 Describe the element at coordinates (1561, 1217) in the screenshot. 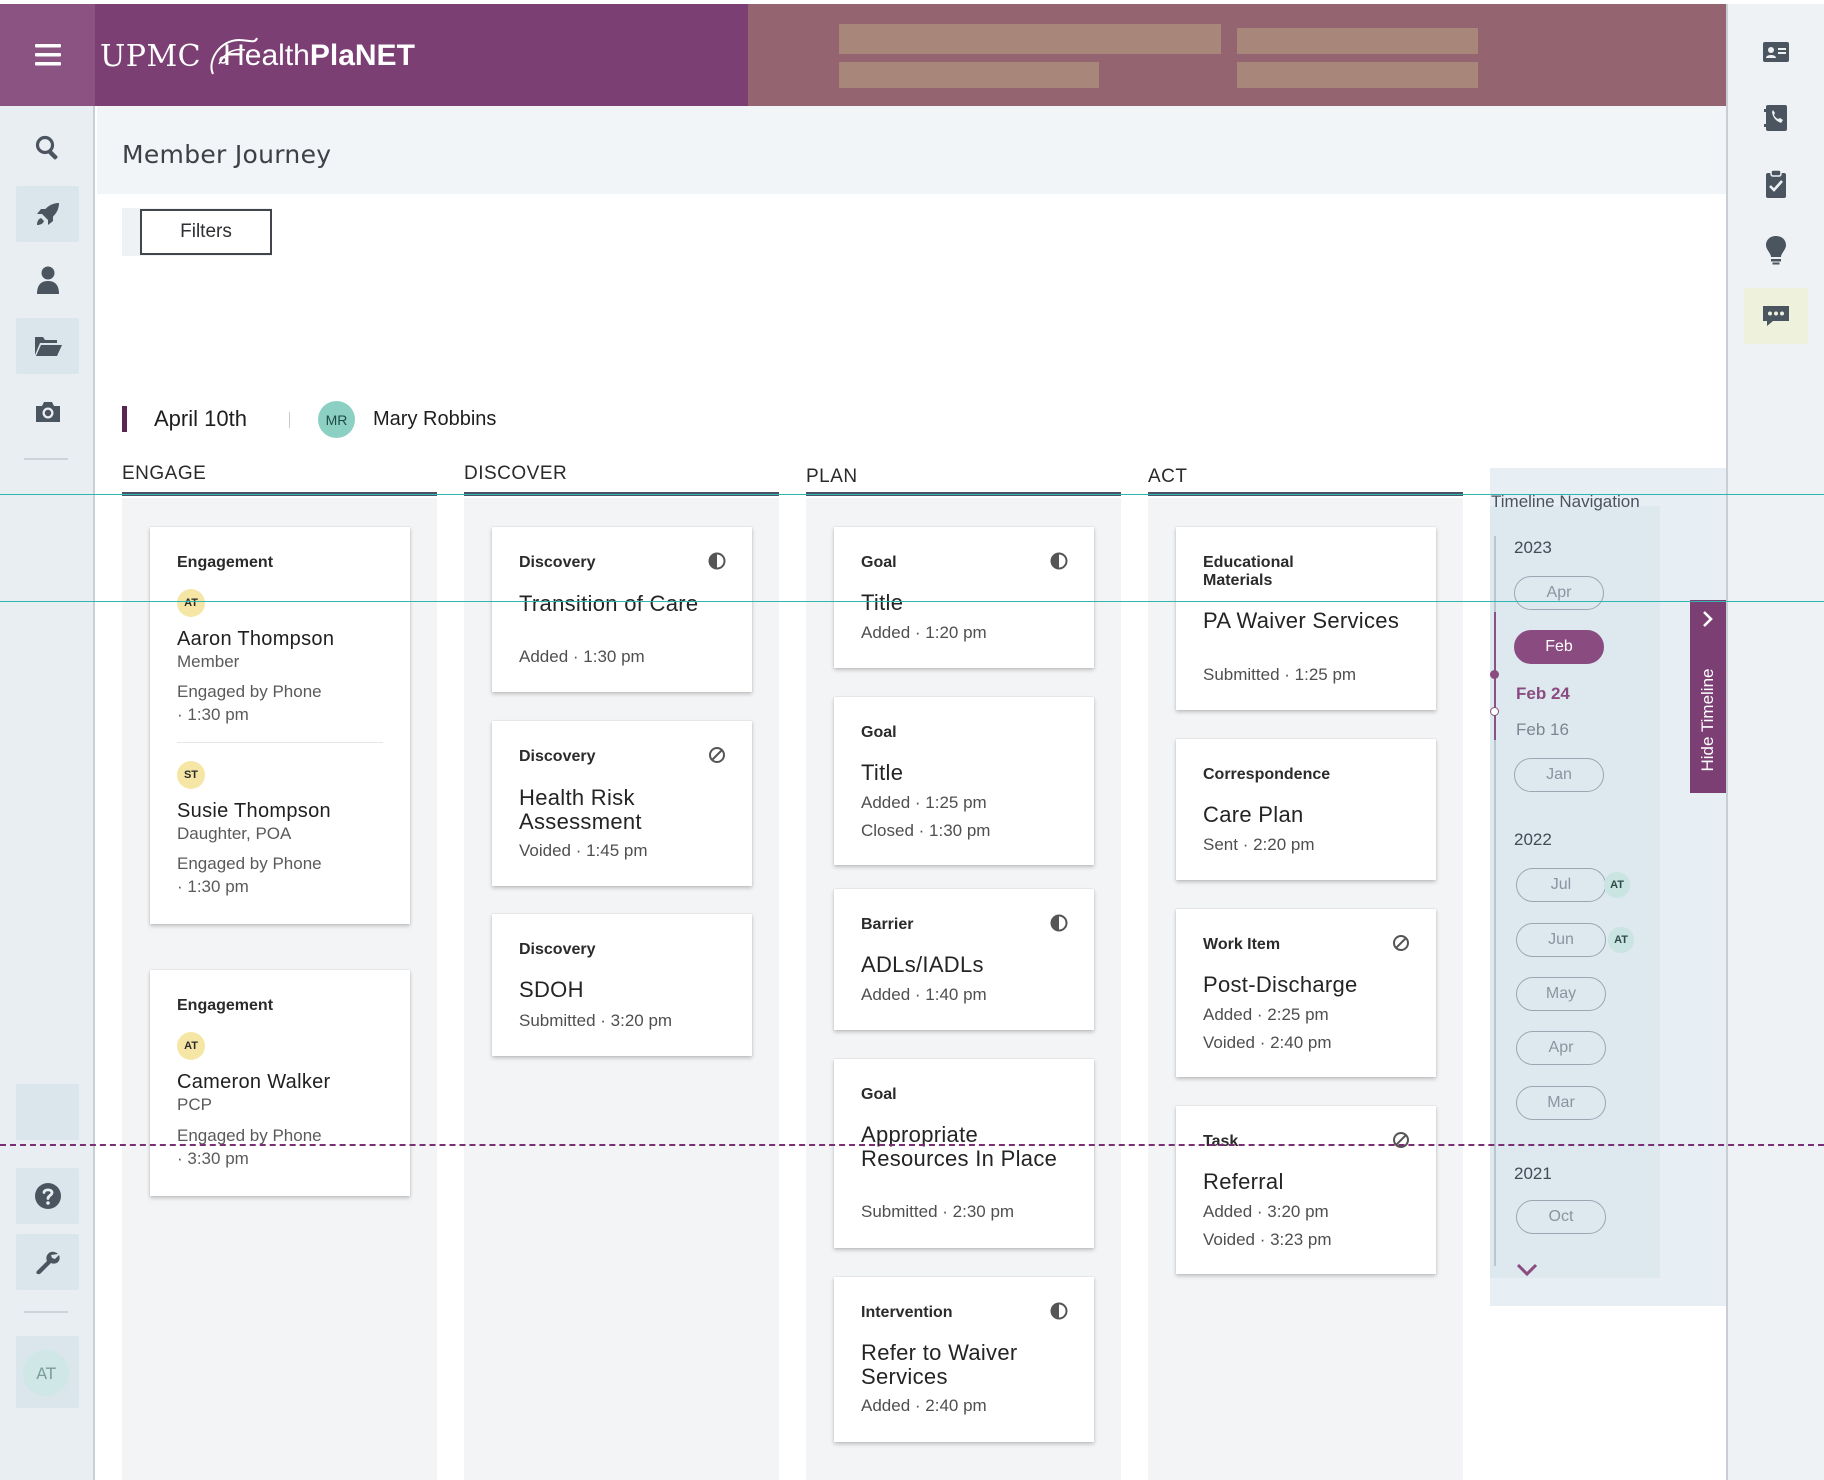

I see `timeline-month-pill: Oct` at that location.